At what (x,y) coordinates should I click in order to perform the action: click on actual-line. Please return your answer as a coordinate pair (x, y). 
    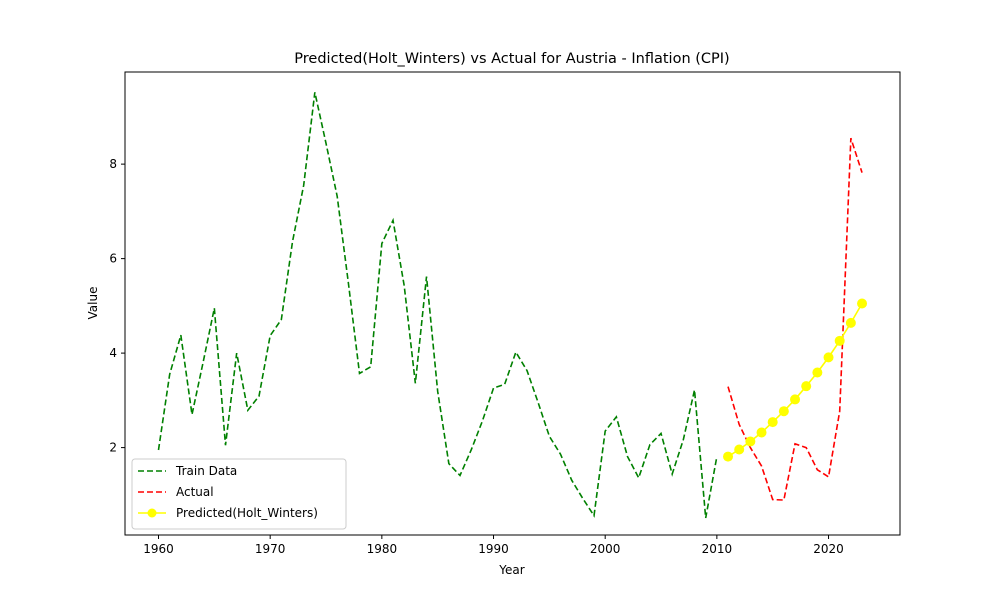
    Looking at the image, I should click on (795, 319).